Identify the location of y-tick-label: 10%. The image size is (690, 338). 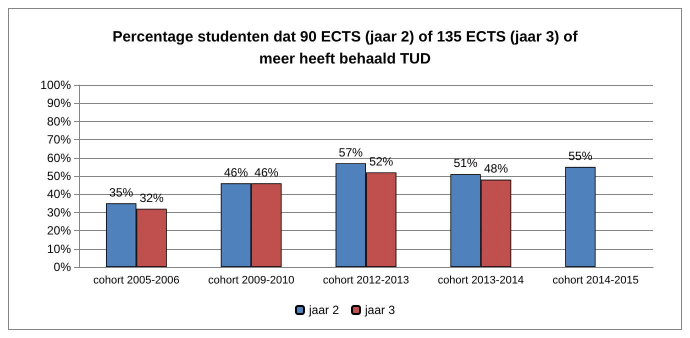
(59, 249).